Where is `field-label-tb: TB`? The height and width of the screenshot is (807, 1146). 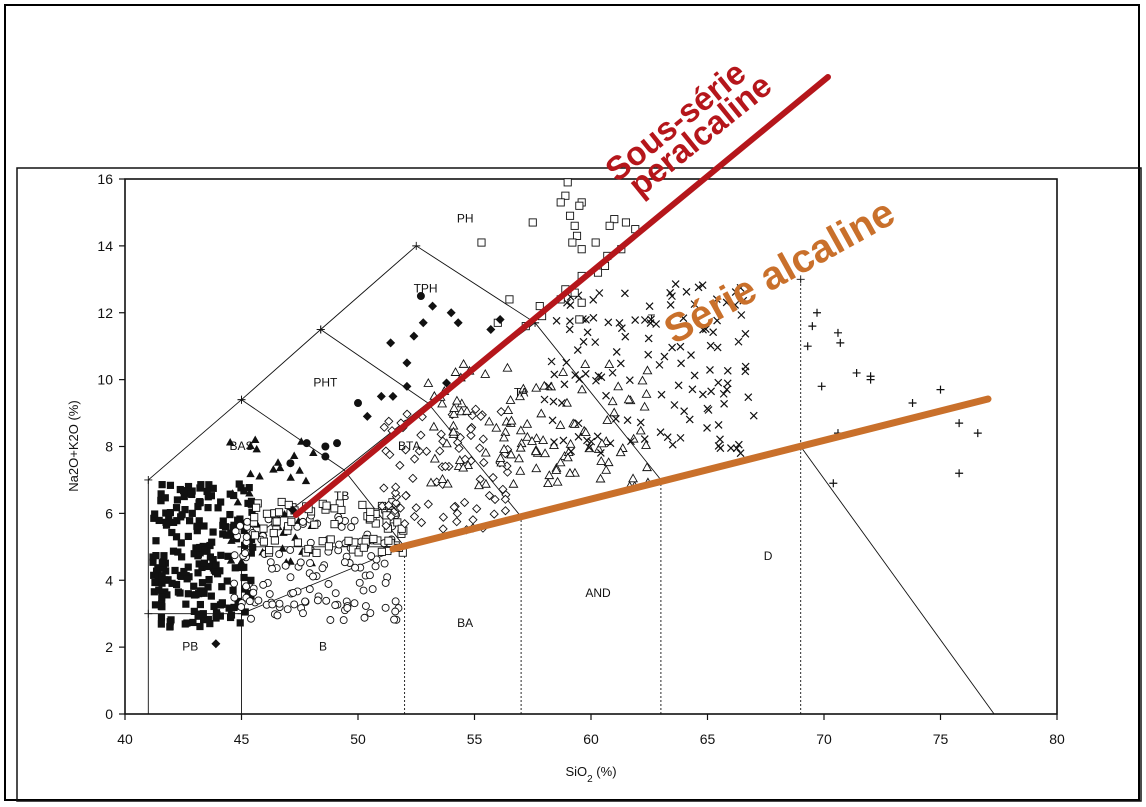
field-label-tb: TB is located at coordinates (341, 496).